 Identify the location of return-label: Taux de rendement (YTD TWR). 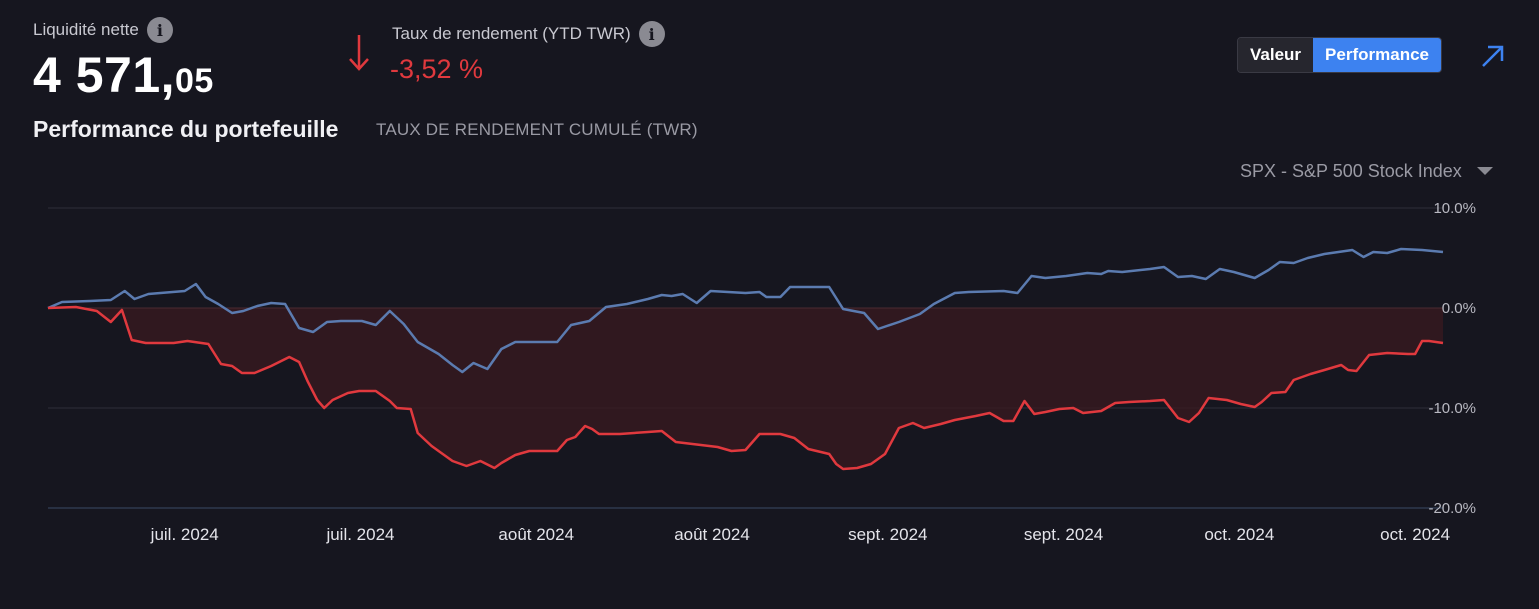
(511, 33).